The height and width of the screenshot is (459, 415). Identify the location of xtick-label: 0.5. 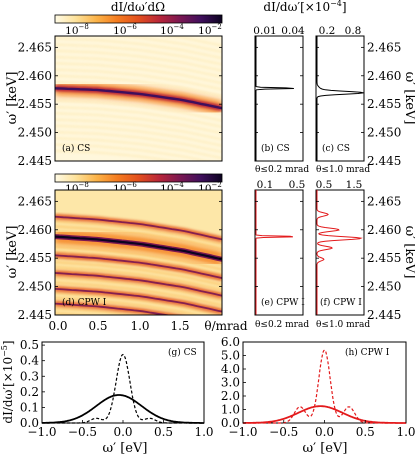
(365, 432).